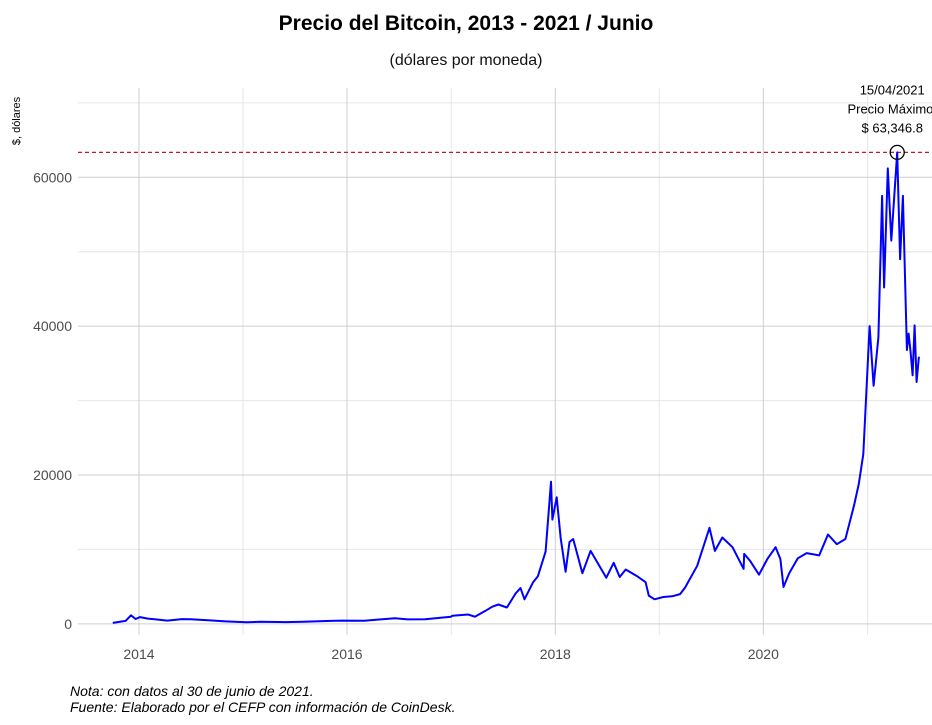 The height and width of the screenshot is (725, 932). I want to click on y-tick-label: 60000, so click(52, 177).